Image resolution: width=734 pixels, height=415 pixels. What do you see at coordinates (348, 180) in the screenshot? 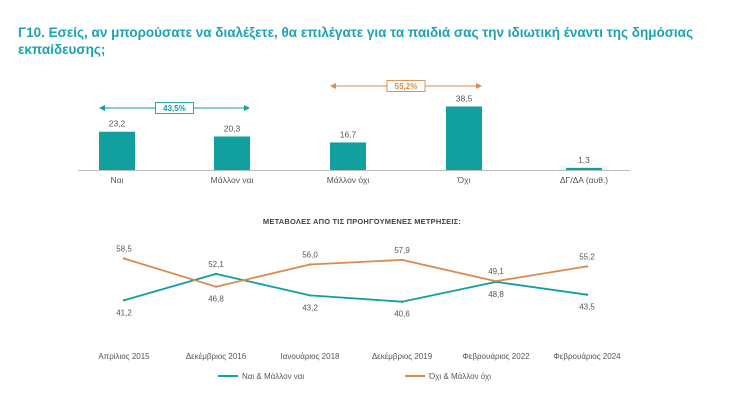
I see `bar-category-label: Μάλλον όχι` at bounding box center [348, 180].